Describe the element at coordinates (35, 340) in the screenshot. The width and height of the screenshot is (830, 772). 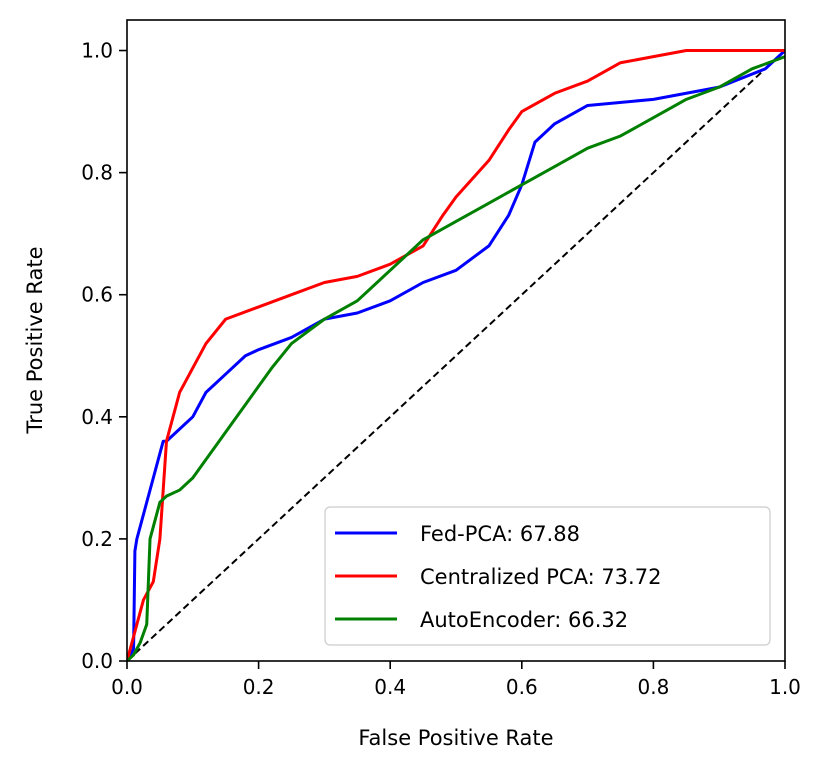
I see `y-axis-title: True Positive Rate` at that location.